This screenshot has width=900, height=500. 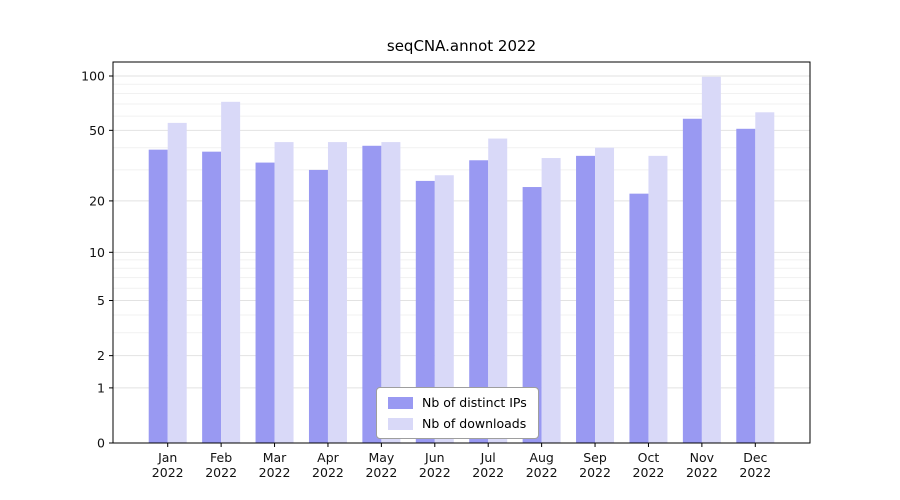 I want to click on bar-downloads-oct, so click(x=658, y=299).